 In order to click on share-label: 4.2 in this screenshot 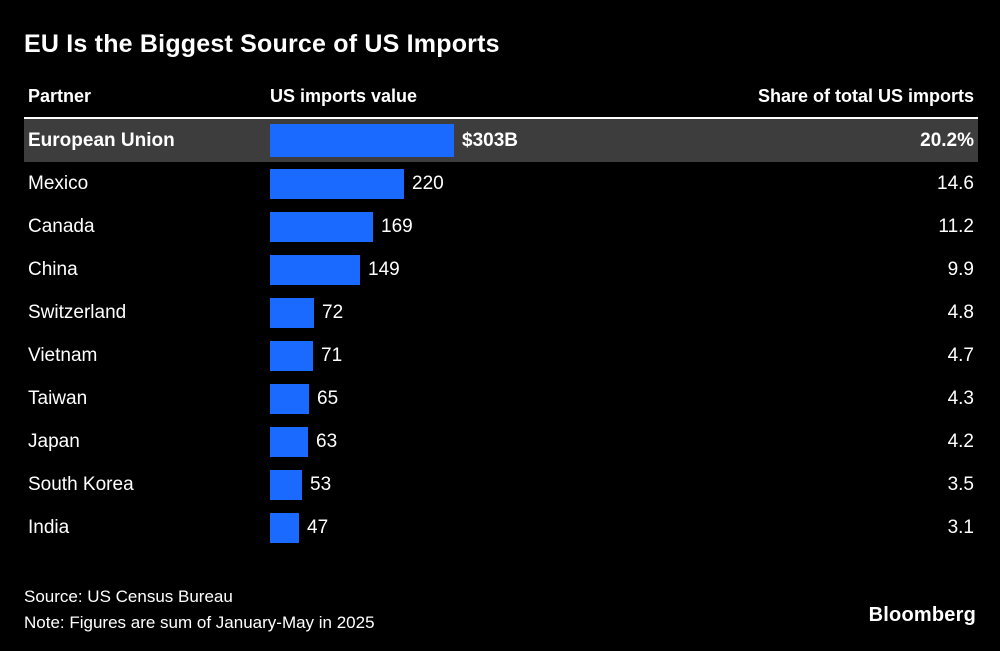, I will do `click(960, 441)`.